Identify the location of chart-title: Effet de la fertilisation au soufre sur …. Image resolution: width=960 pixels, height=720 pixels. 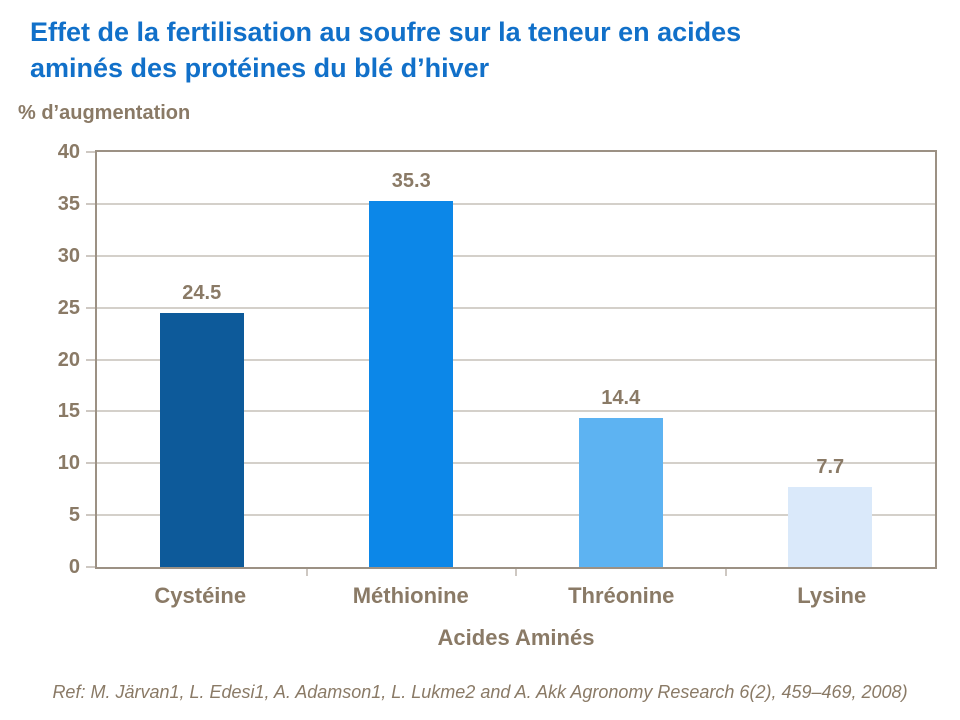
(386, 50).